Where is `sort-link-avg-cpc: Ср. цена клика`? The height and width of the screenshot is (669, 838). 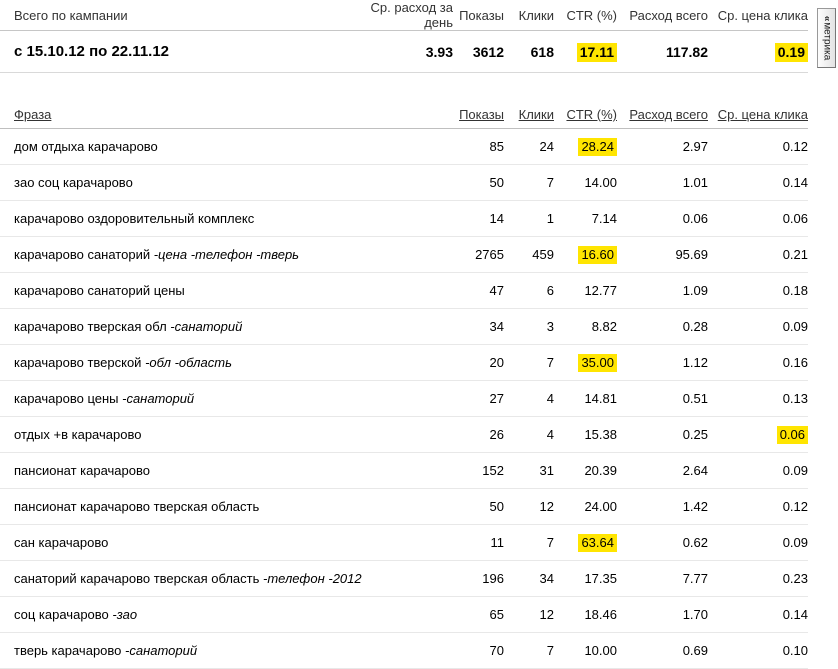
sort-link-avg-cpc: Ср. цена клика is located at coordinates (762, 114).